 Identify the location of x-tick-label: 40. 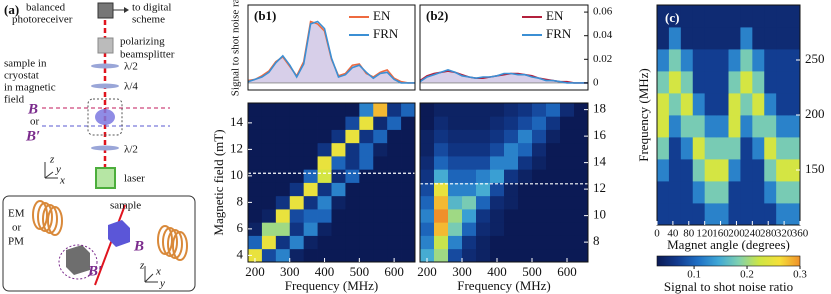
(673, 234).